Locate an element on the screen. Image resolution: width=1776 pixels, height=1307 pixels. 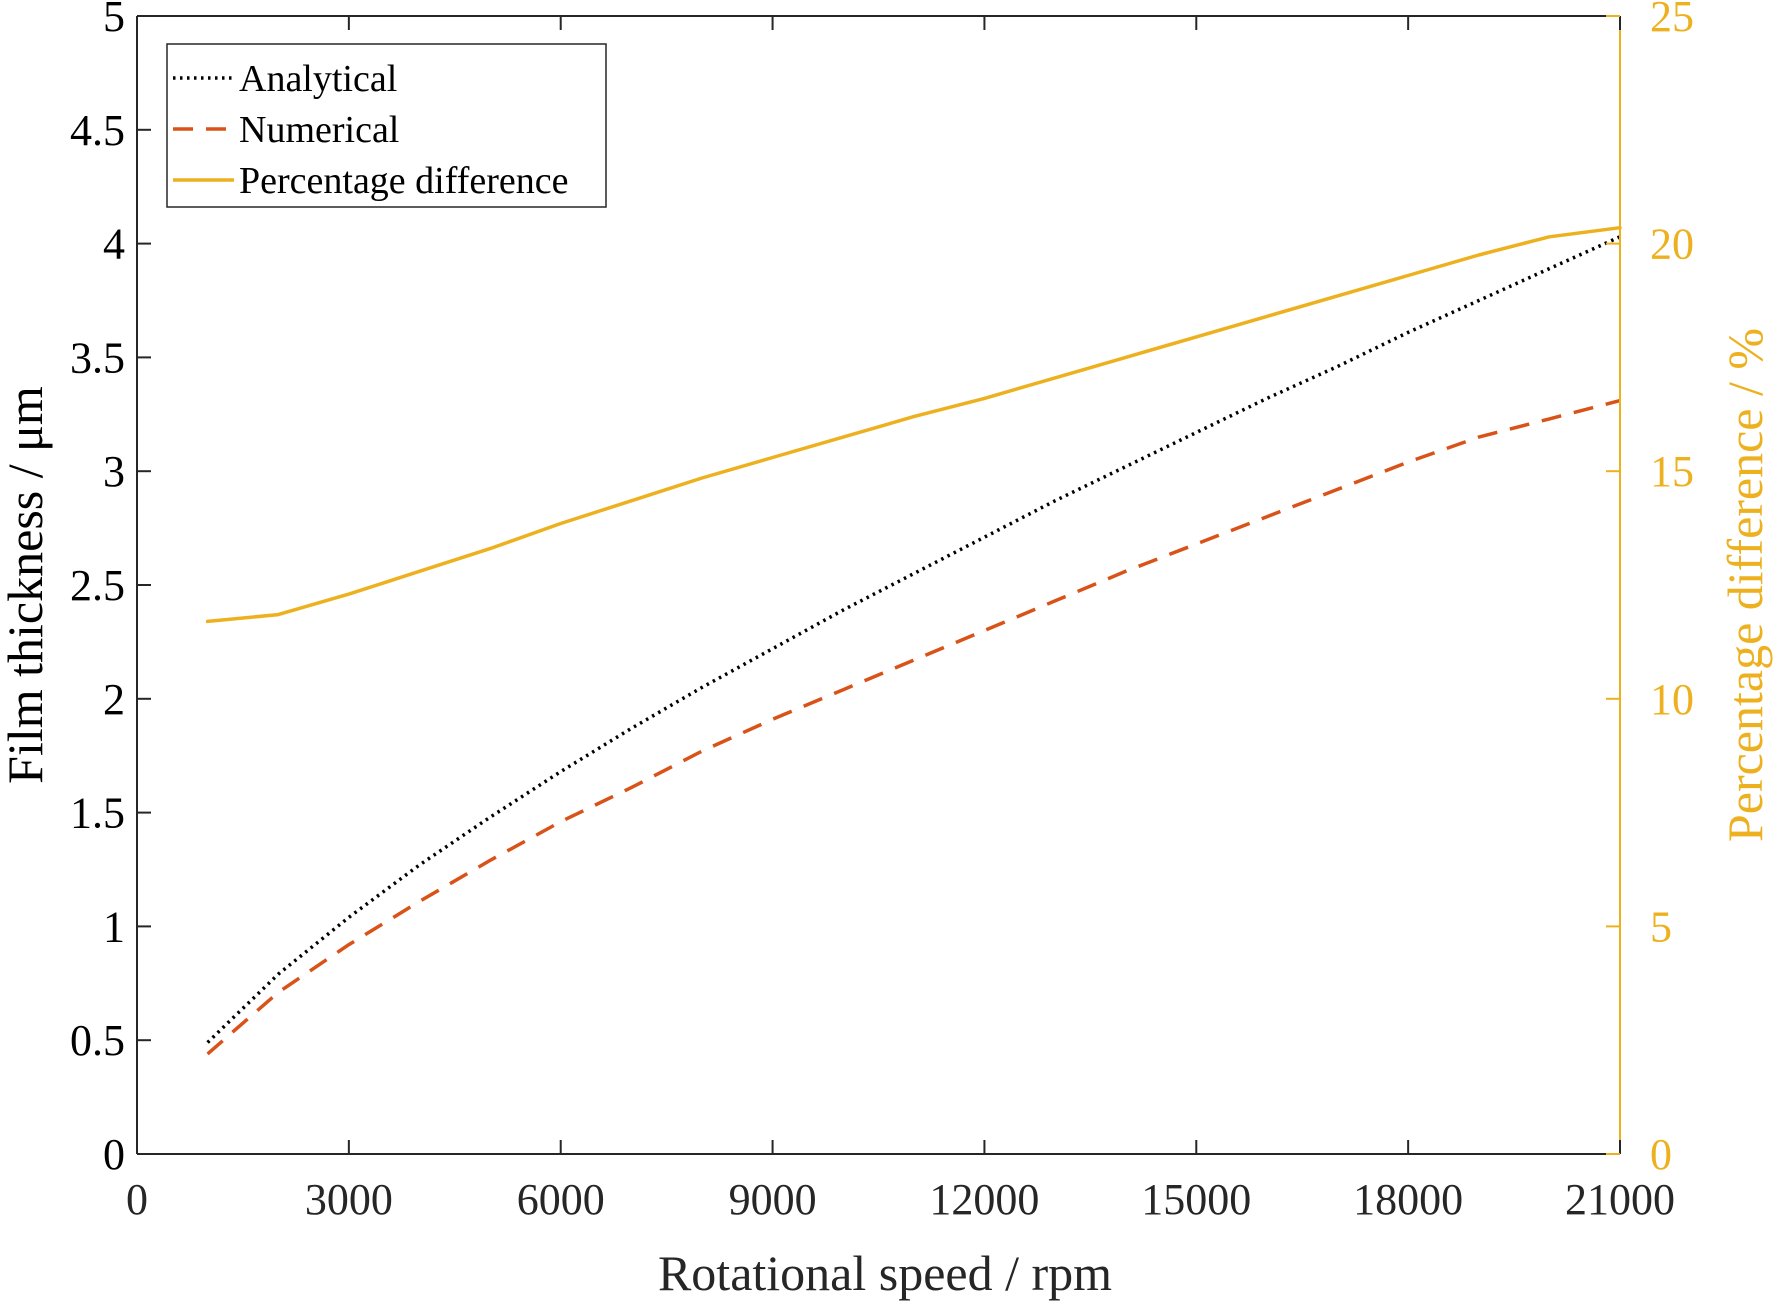
y-right-tick-label: 5 is located at coordinates (1661, 926).